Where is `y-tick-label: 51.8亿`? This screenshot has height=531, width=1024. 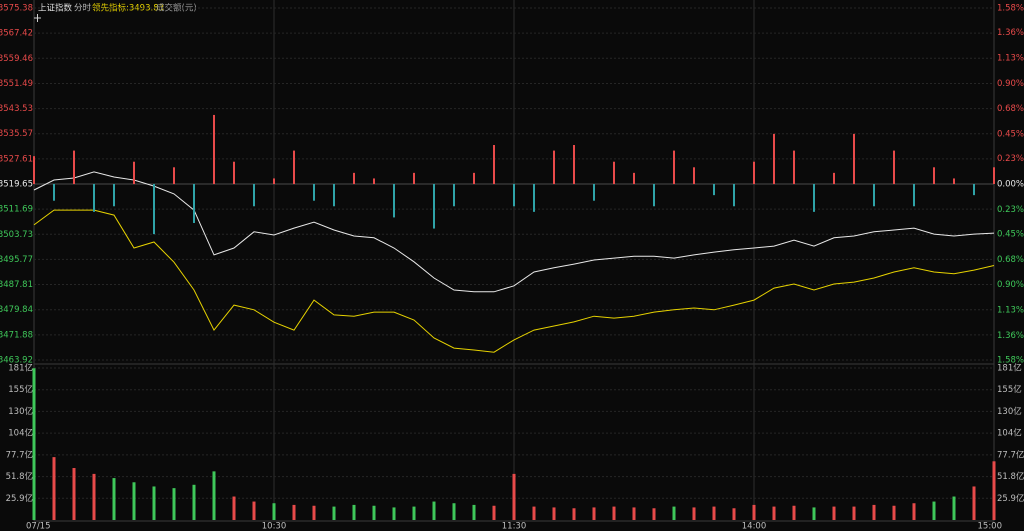 y-tick-label: 51.8亿 is located at coordinates (19, 476).